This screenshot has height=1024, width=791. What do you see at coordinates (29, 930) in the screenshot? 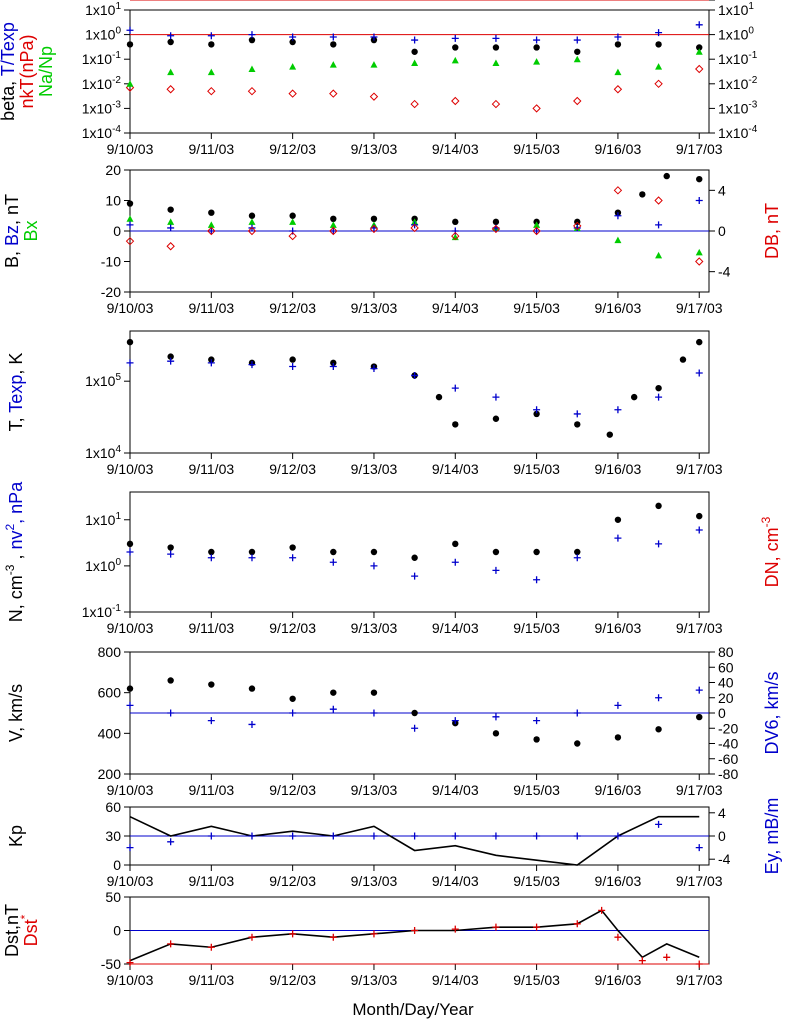
I see `y-axis-label-2: Dst*` at bounding box center [29, 930].